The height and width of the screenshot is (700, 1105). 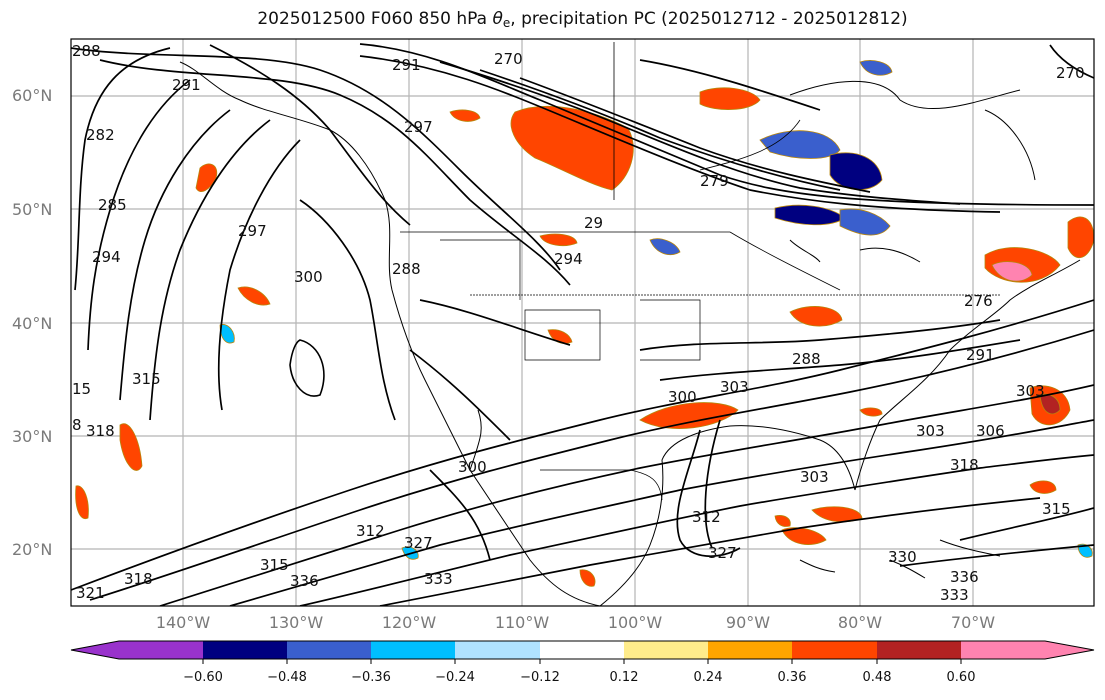 What do you see at coordinates (706, 517) in the screenshot?
I see `contour-label: 312` at bounding box center [706, 517].